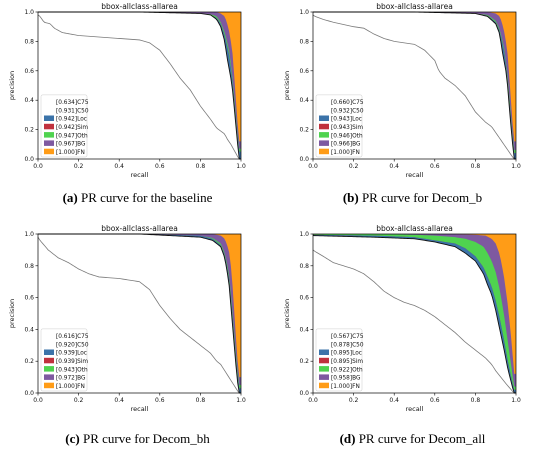 The height and width of the screenshot is (456, 550). I want to click on legend-label-loc: [0.939]Loc, so click(71, 354).